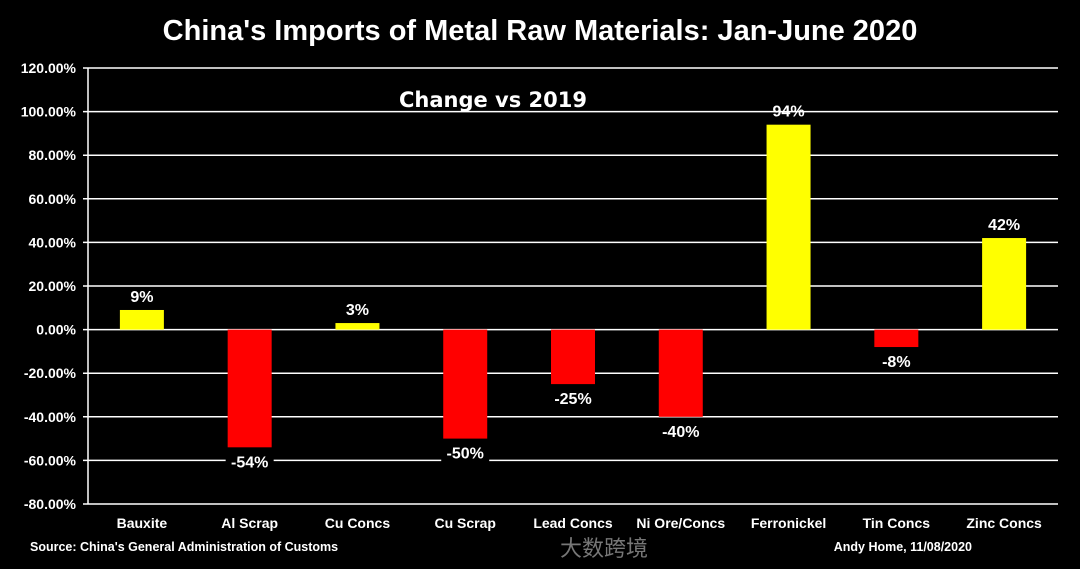  I want to click on y-tick-label: -20.00%, so click(50, 373).